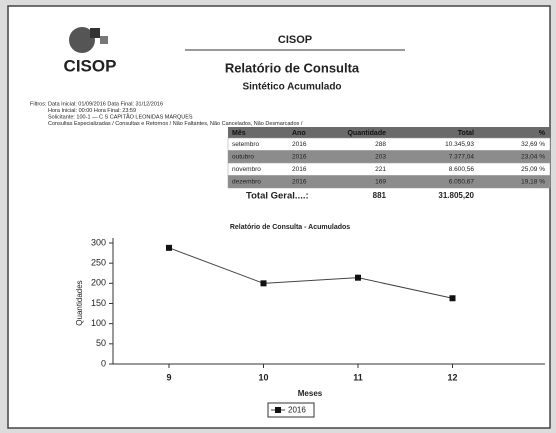 The height and width of the screenshot is (433, 556). What do you see at coordinates (466, 133) in the screenshot?
I see `column-header: Total` at bounding box center [466, 133].